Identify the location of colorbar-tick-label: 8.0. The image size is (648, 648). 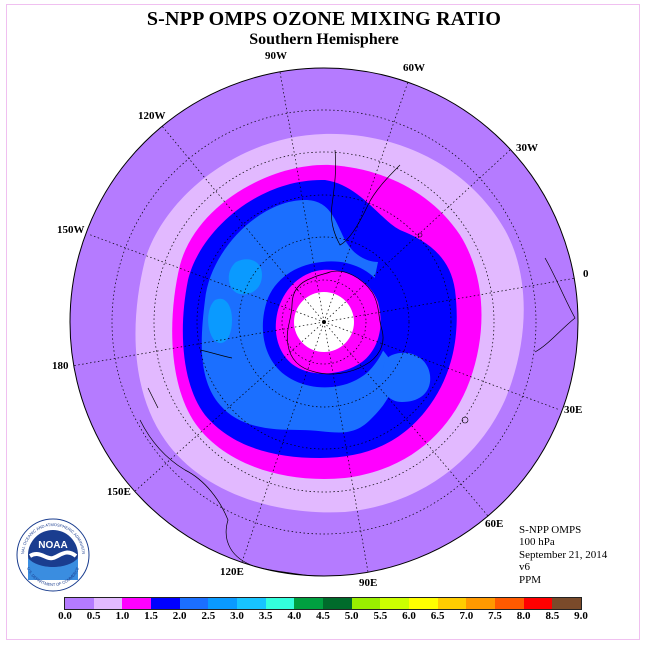
(523, 616).